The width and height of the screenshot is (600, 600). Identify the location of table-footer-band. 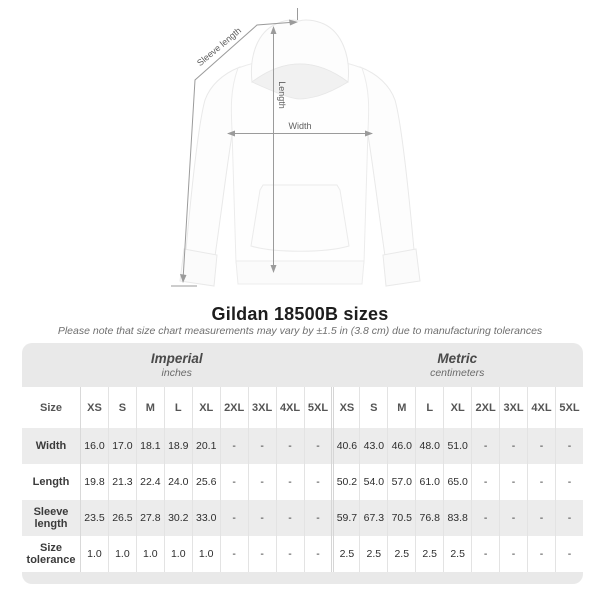
(302, 578).